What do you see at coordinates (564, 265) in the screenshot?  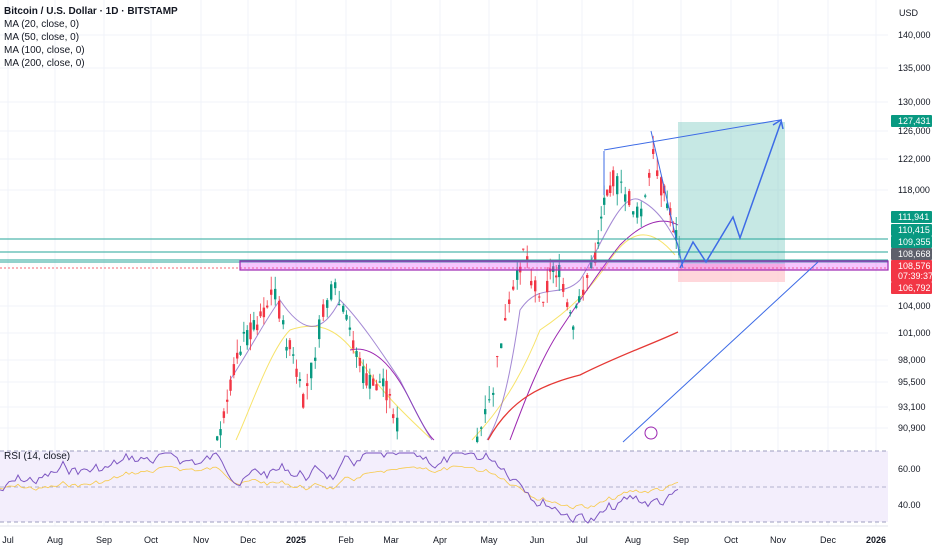 I see `support-zone` at bounding box center [564, 265].